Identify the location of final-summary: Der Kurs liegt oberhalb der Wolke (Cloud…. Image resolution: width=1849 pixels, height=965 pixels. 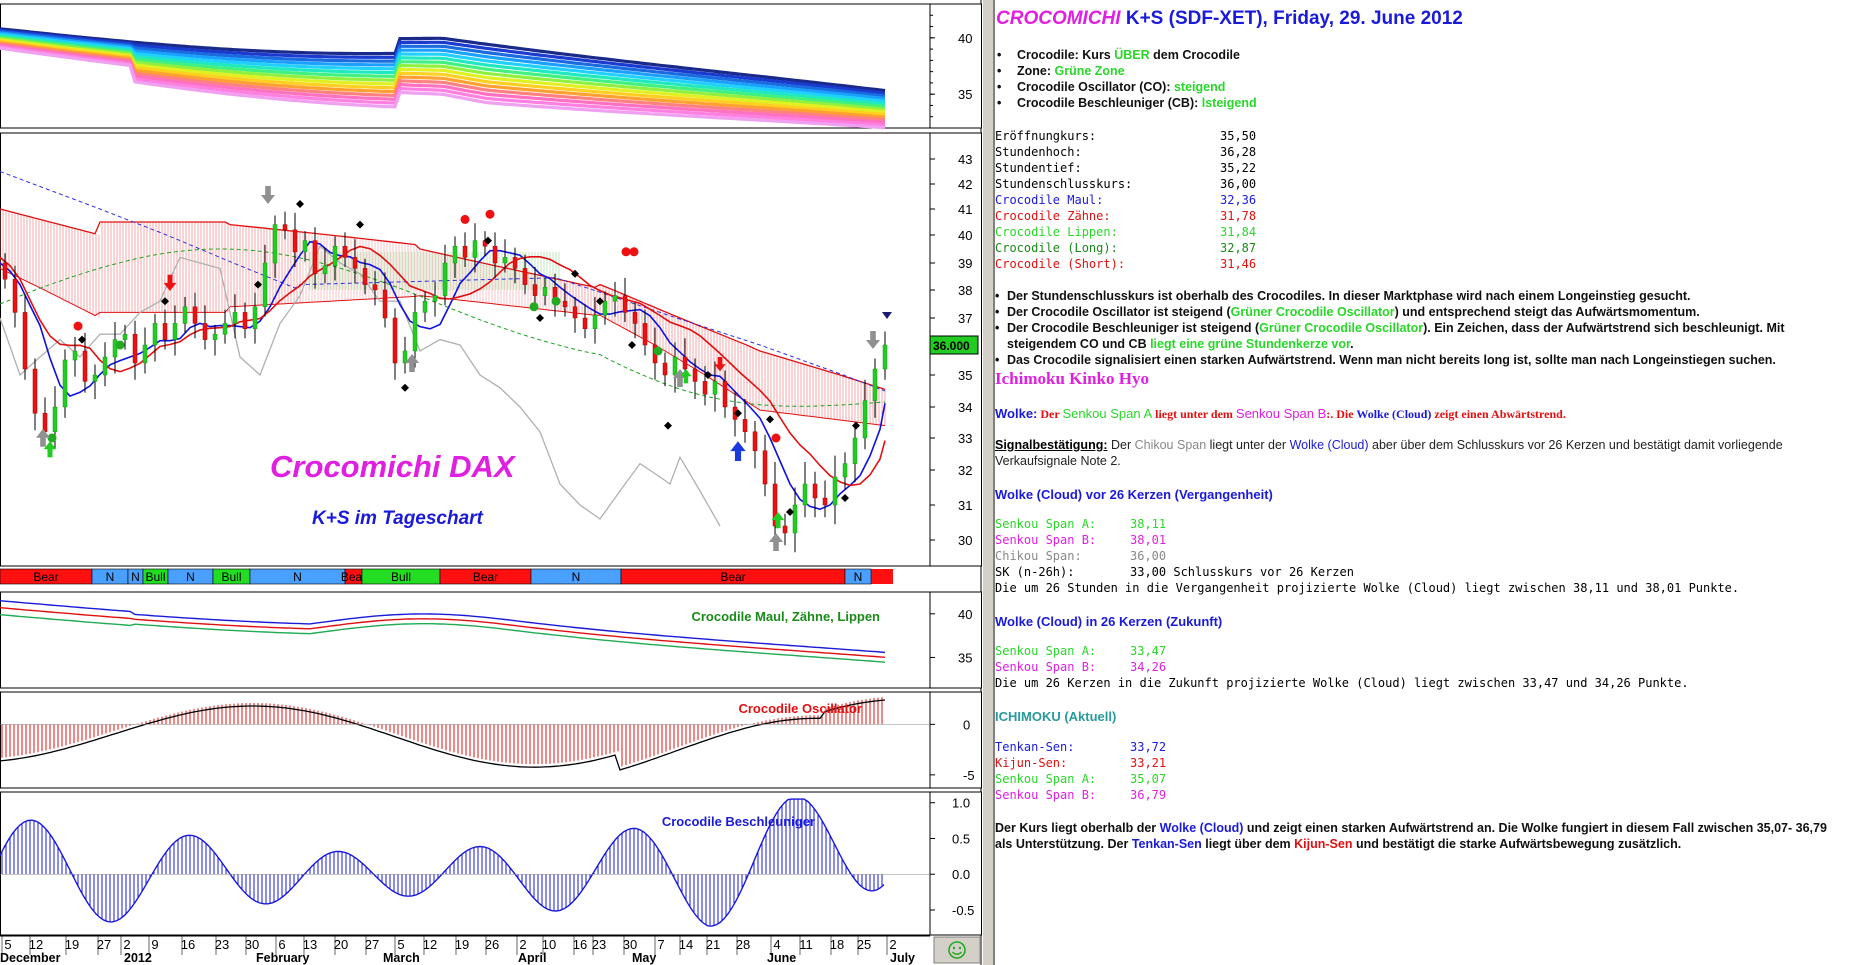
(1411, 836).